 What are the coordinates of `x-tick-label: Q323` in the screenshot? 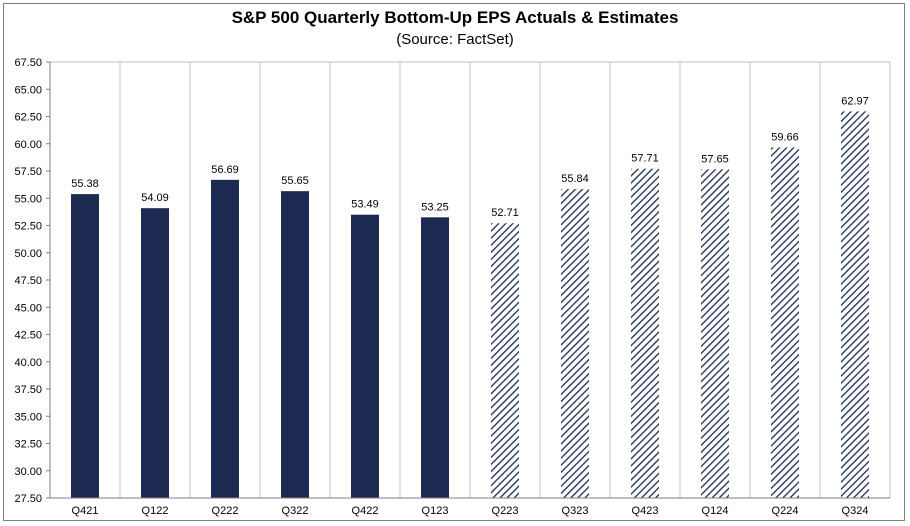 It's located at (575, 511).